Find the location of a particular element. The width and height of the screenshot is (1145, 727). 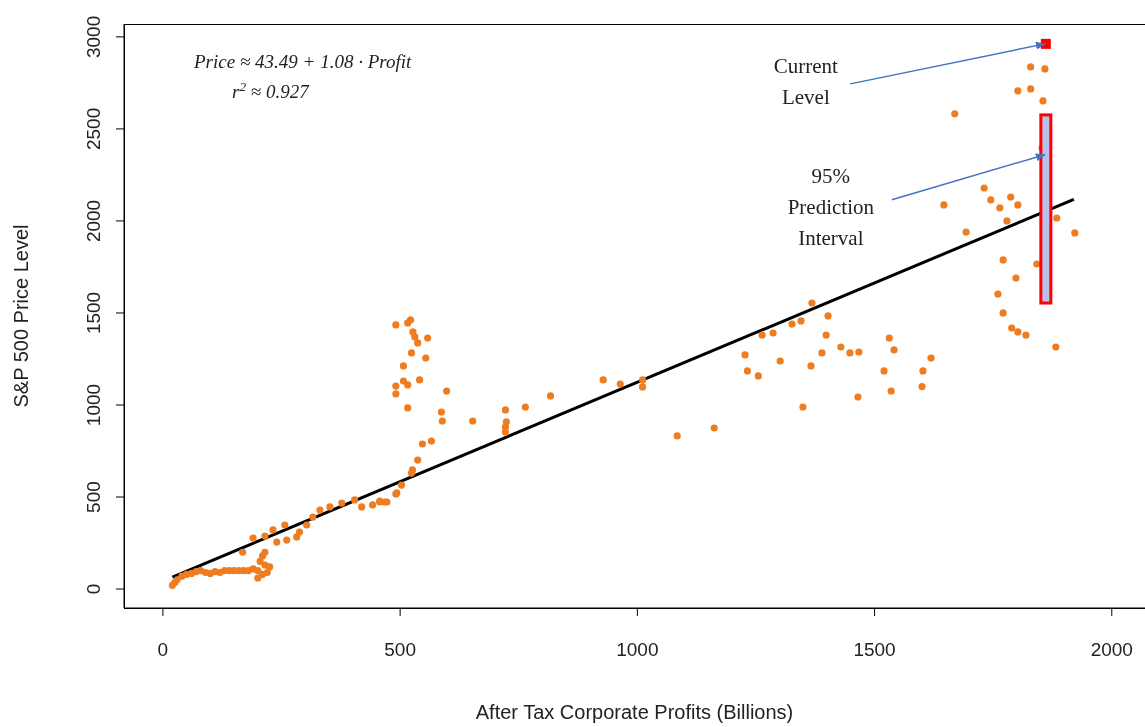

y-axis-title: S&P 500 Price Level is located at coordinates (21, 316).